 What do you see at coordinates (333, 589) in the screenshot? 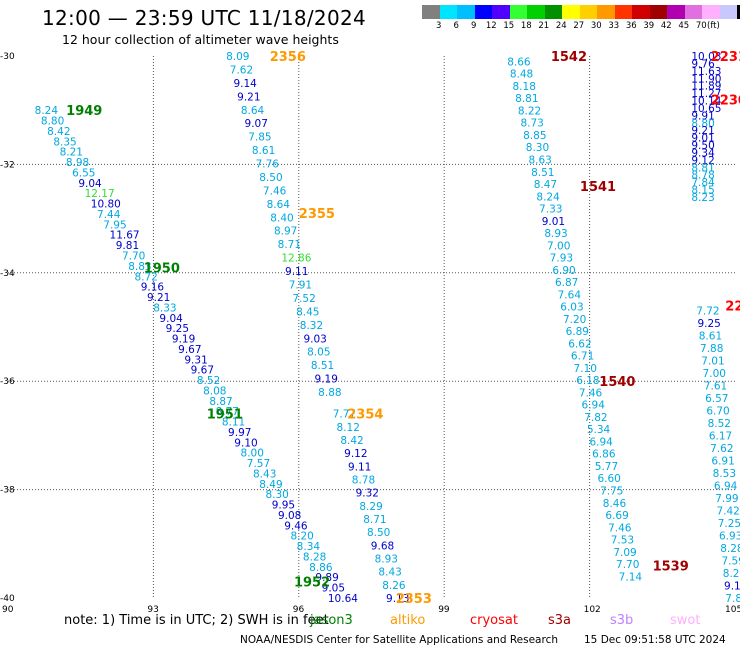
I see `swh-value: 9.05` at bounding box center [333, 589].